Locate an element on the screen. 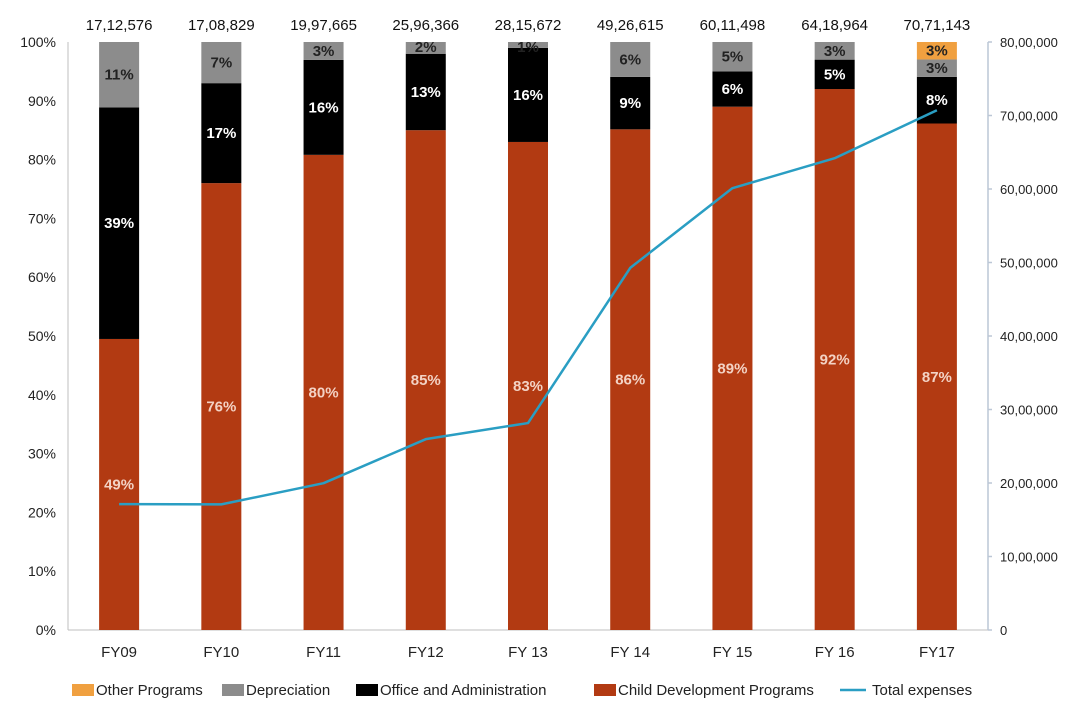 The height and width of the screenshot is (706, 1080). segment-value-label: 39% is located at coordinates (119, 223).